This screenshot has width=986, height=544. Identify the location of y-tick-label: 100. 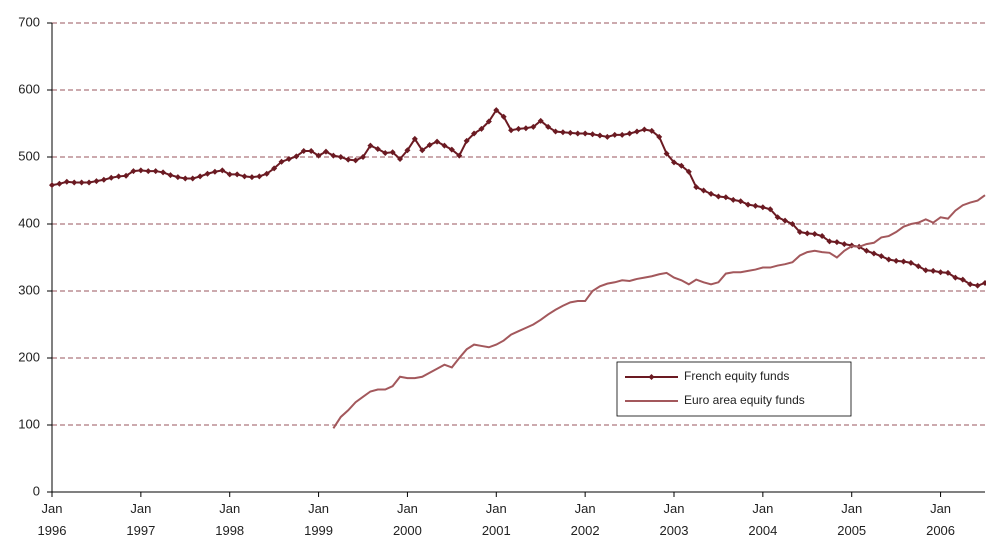
(29, 423).